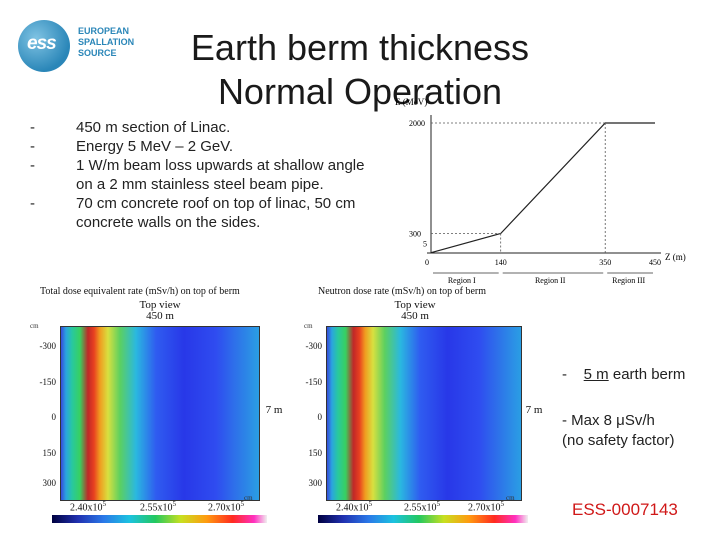 The height and width of the screenshot is (540, 720). I want to click on document-id: ESS-0007143, so click(625, 509).